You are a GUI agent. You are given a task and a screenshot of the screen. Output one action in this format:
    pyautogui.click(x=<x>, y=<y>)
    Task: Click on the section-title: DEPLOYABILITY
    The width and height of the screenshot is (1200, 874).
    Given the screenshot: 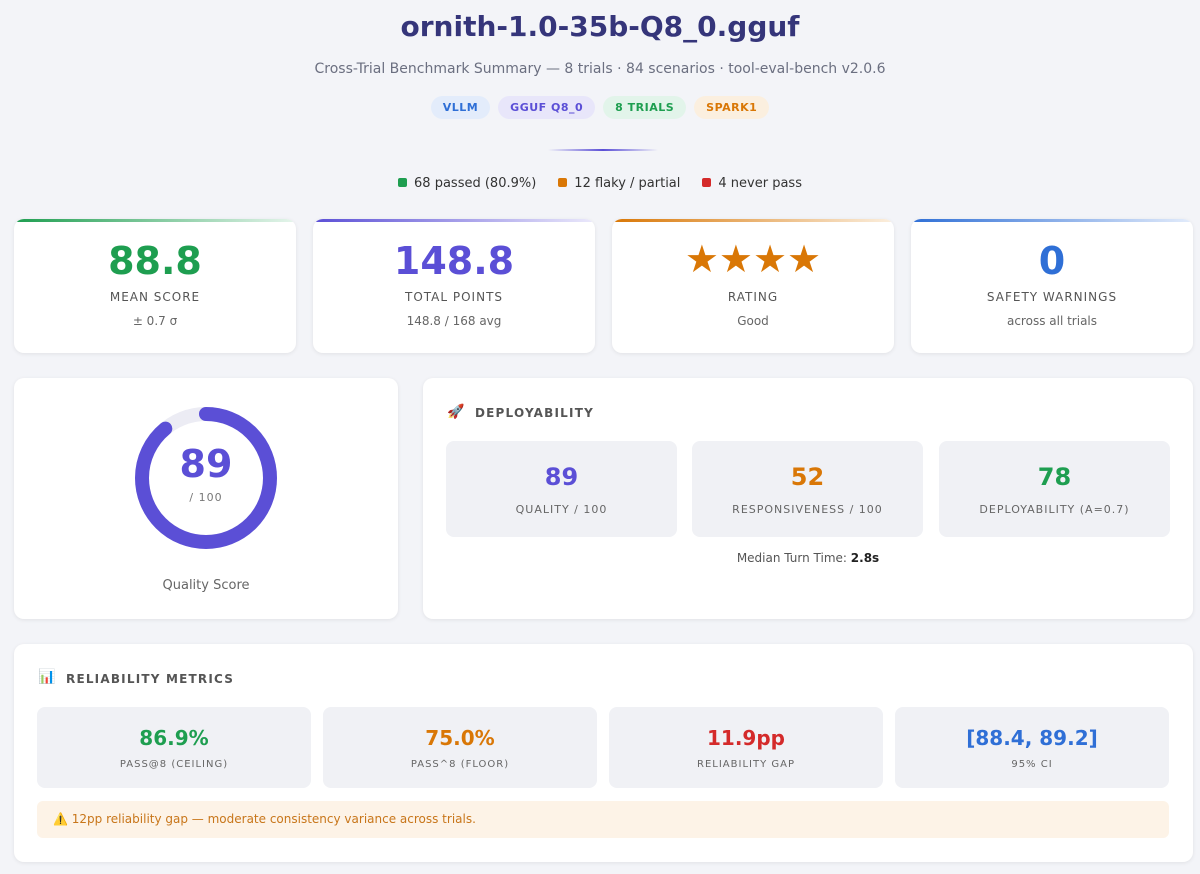 What is the action you would take?
    pyautogui.click(x=534, y=413)
    